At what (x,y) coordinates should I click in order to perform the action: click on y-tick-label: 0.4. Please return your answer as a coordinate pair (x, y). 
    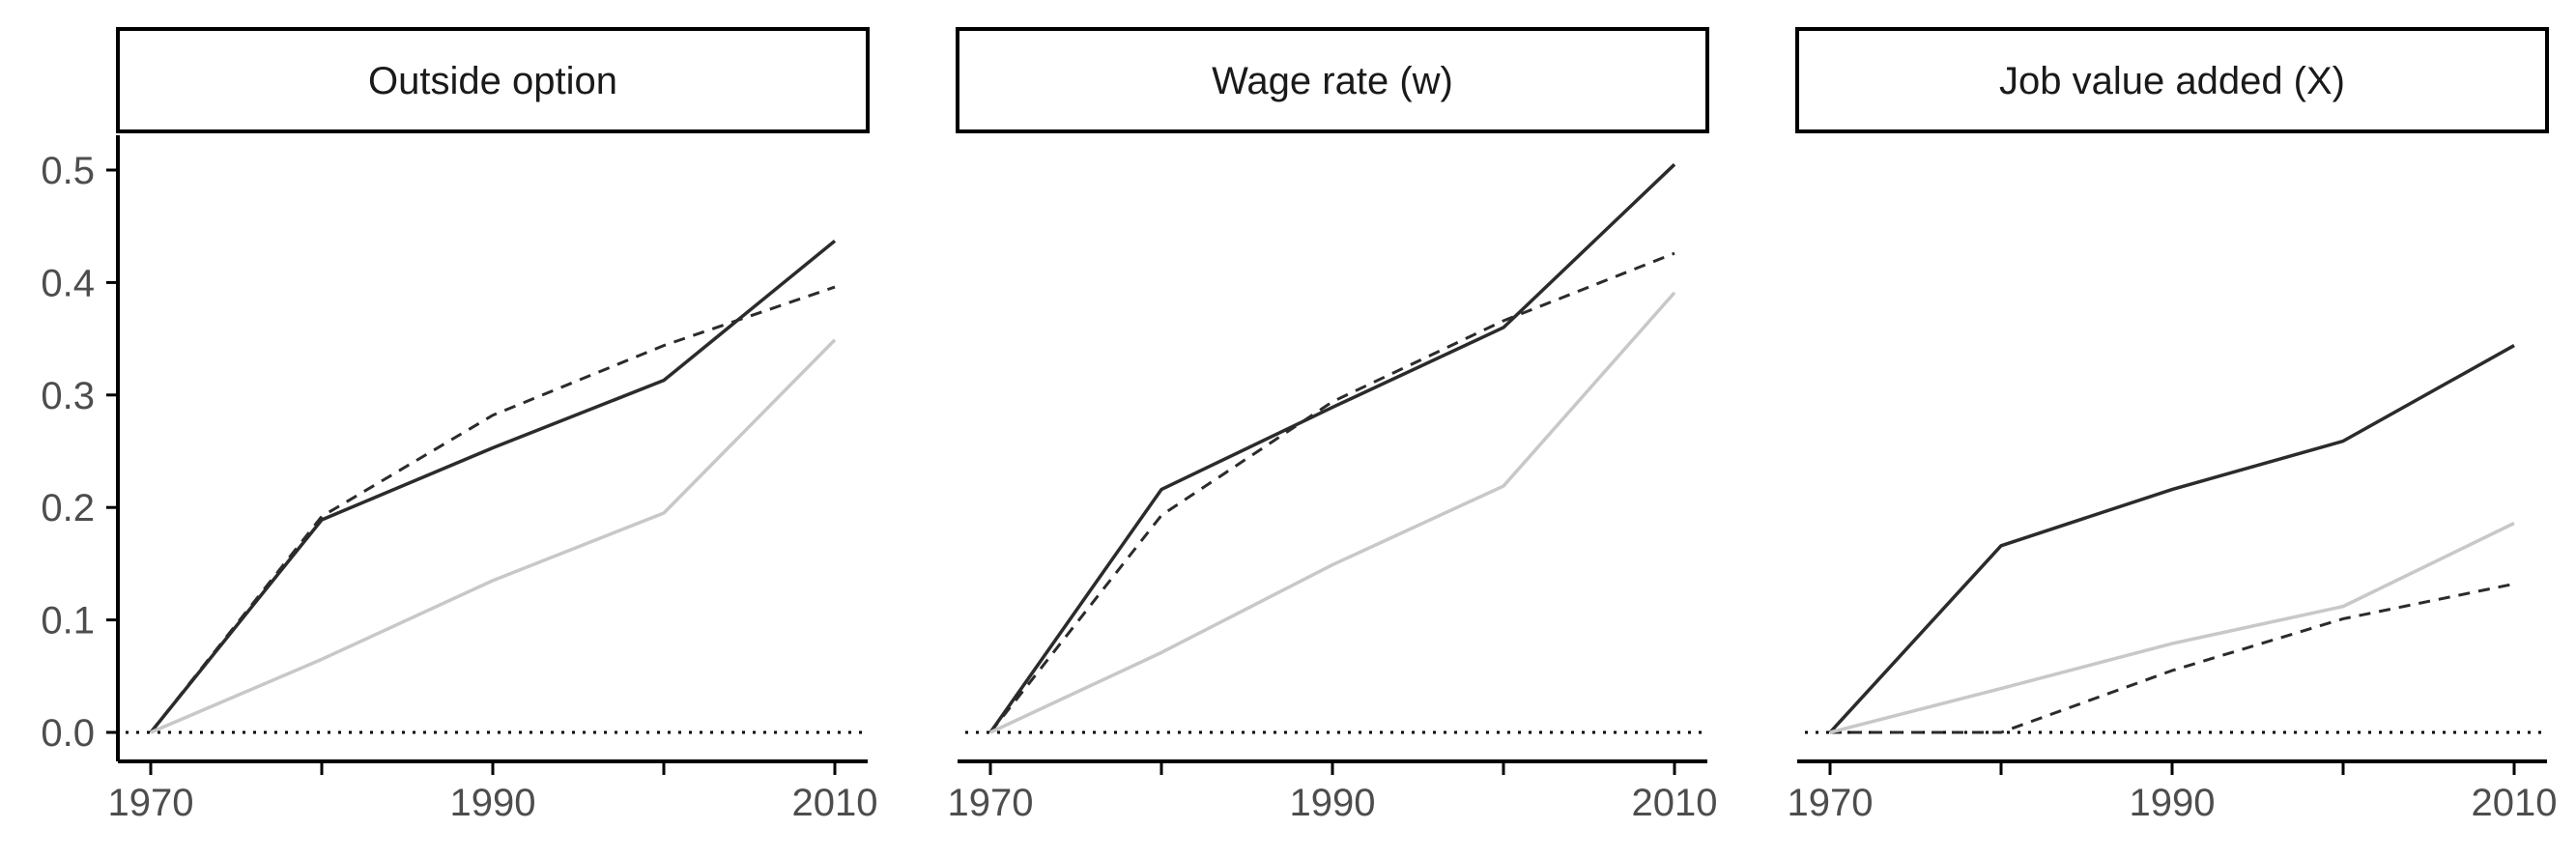
    Looking at the image, I should click on (68, 283).